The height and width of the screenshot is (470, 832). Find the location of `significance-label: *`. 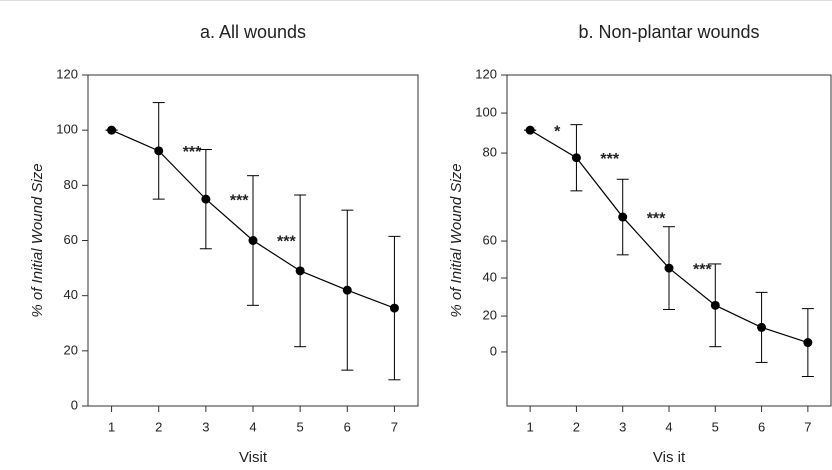

significance-label: * is located at coordinates (557, 131).